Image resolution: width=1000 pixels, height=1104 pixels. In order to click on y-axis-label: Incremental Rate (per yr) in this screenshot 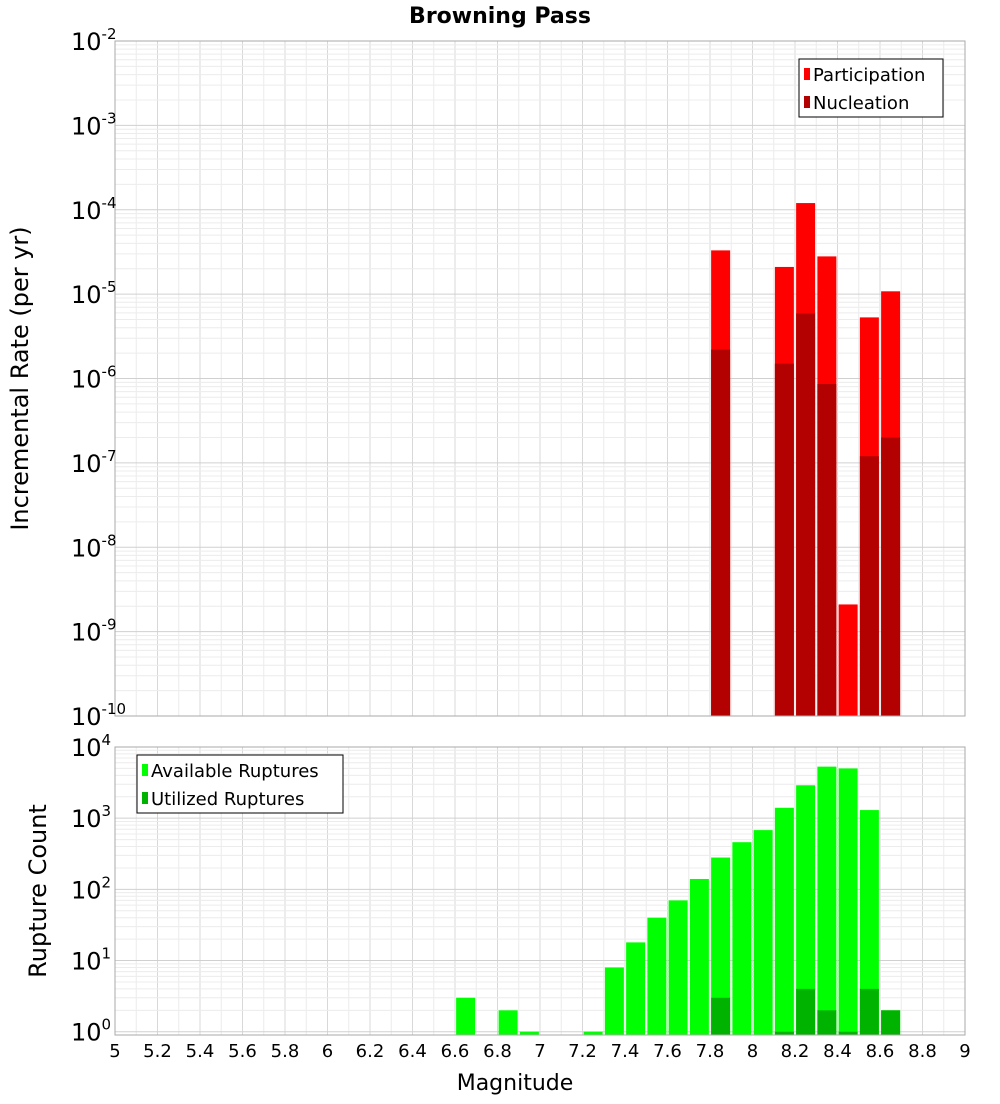, I will do `click(20, 378)`.